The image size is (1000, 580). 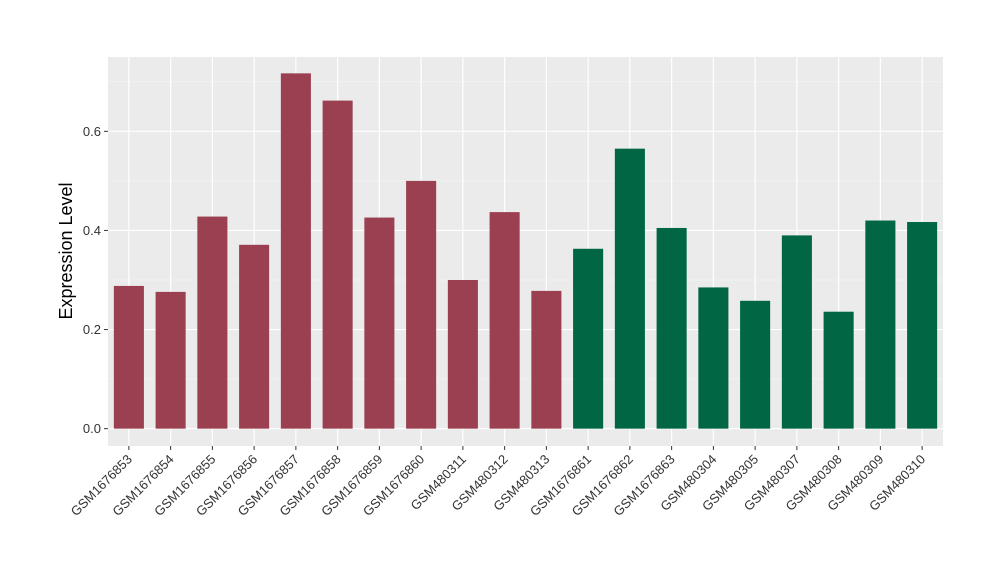 I want to click on bar-GSM1676861, so click(x=588, y=338).